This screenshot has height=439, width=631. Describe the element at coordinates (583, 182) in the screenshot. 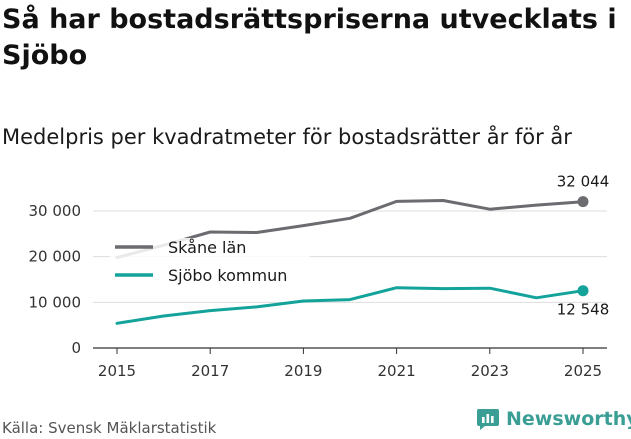

I see `data-label-skane: 32 044` at that location.